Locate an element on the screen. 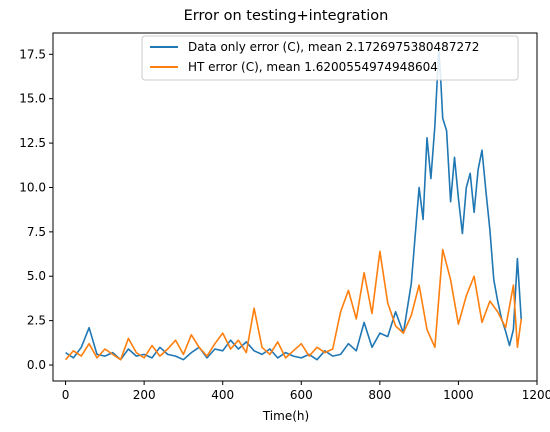  x-tick-label: 1000 is located at coordinates (458, 395).